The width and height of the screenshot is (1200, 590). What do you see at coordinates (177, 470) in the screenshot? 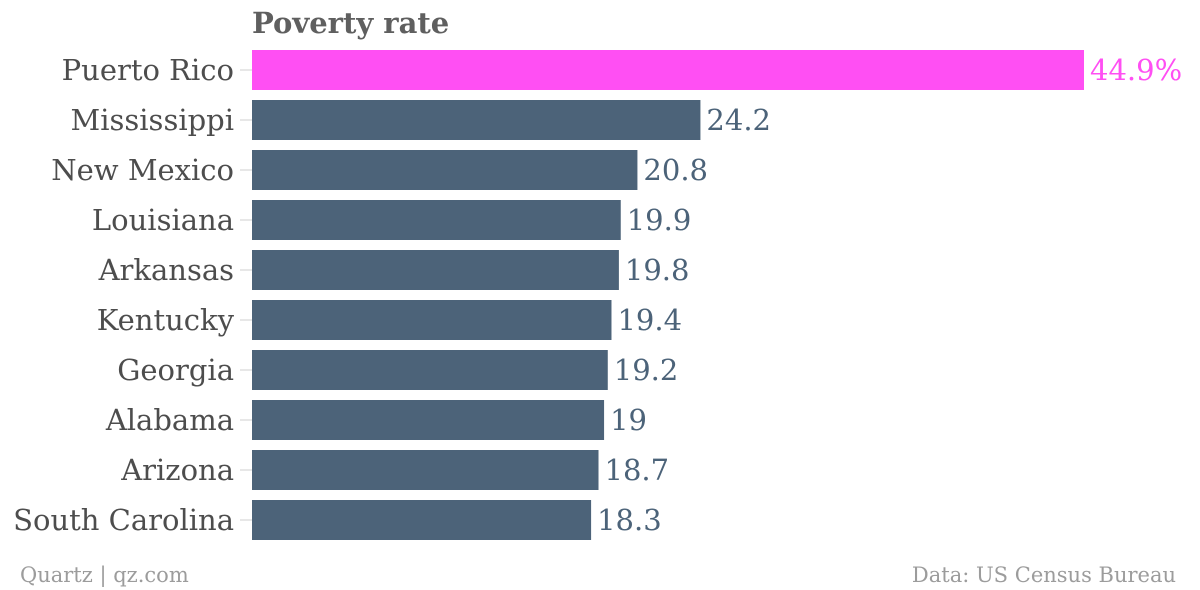
I see `category-label: Arizona` at bounding box center [177, 470].